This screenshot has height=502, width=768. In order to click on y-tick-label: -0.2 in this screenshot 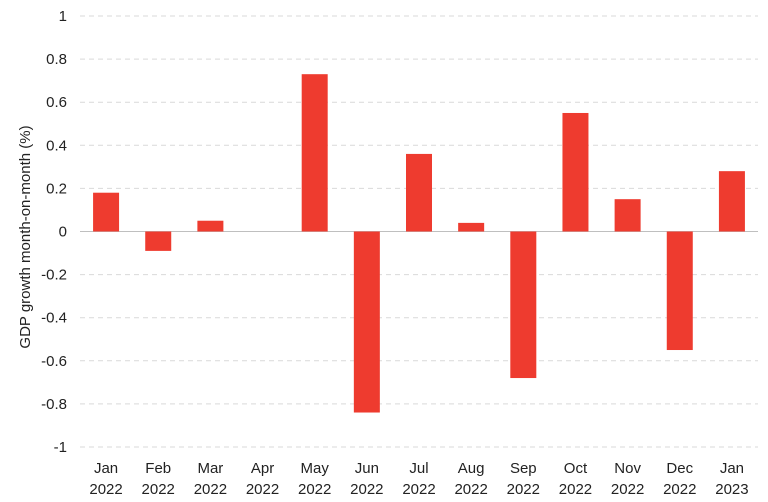, I will do `click(54, 275)`.